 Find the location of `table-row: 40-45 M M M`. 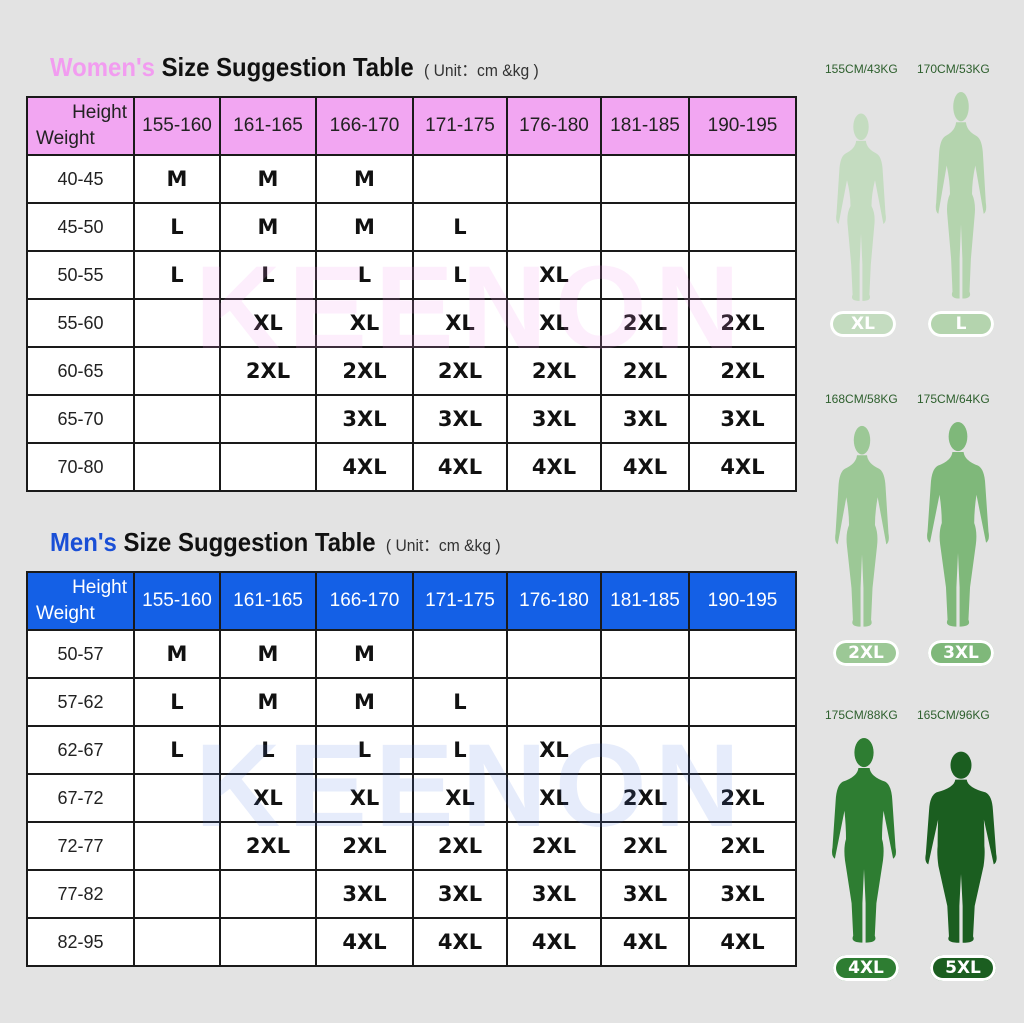

table-row: 40-45 M M M is located at coordinates (411, 179).